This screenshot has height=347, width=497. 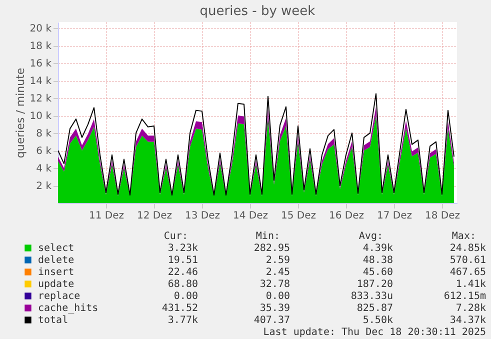 What do you see at coordinates (468, 272) in the screenshot?
I see `text: 467.65` at bounding box center [468, 272].